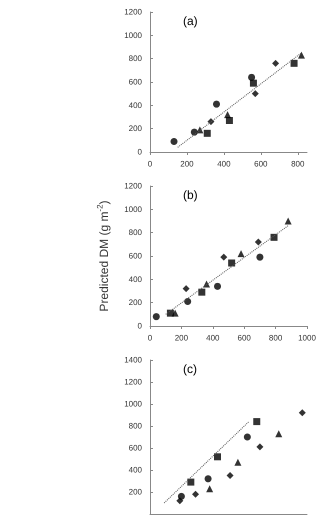 The width and height of the screenshot is (325, 523). Describe the element at coordinates (190, 21) in the screenshot. I see `chart-title: (a)` at that location.